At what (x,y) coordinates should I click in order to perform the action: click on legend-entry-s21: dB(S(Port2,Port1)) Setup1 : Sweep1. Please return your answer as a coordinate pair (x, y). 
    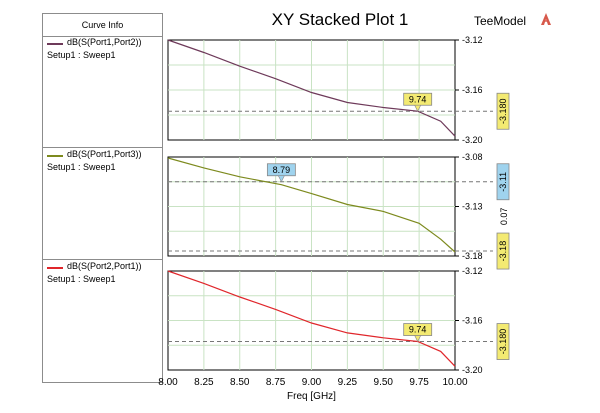
    Looking at the image, I should click on (102, 321).